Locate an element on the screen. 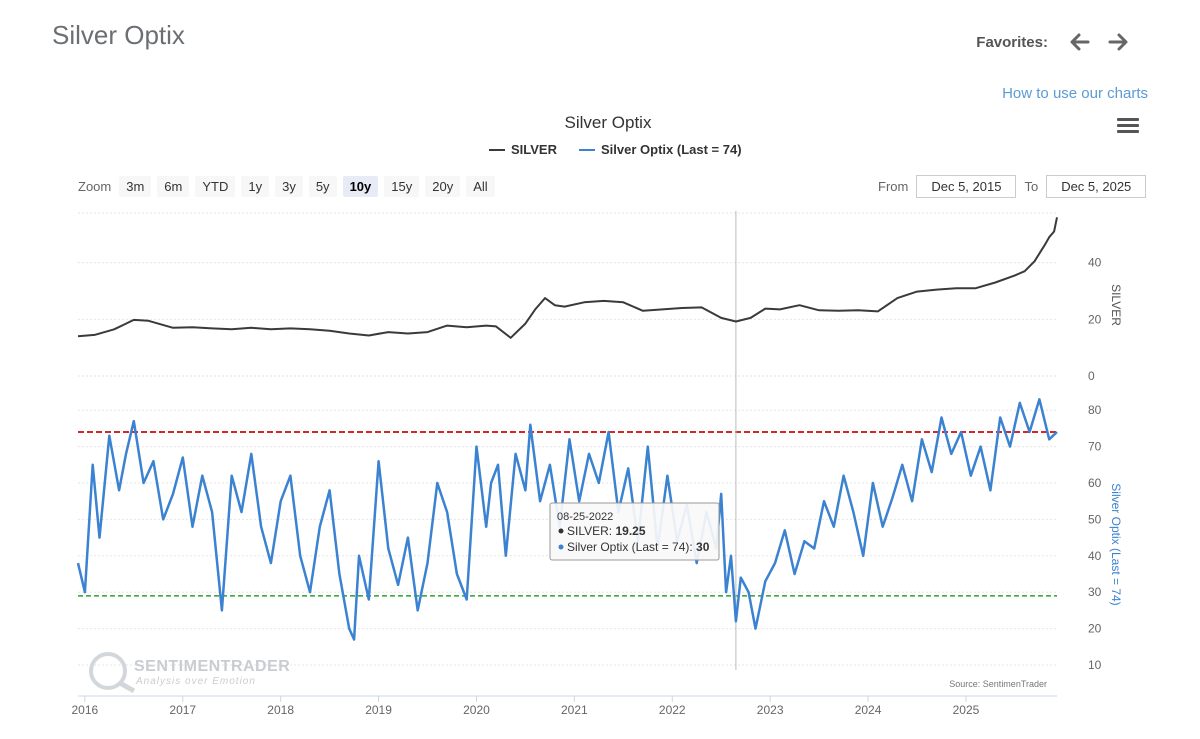  x-tick-2019: 2019 is located at coordinates (378, 710).